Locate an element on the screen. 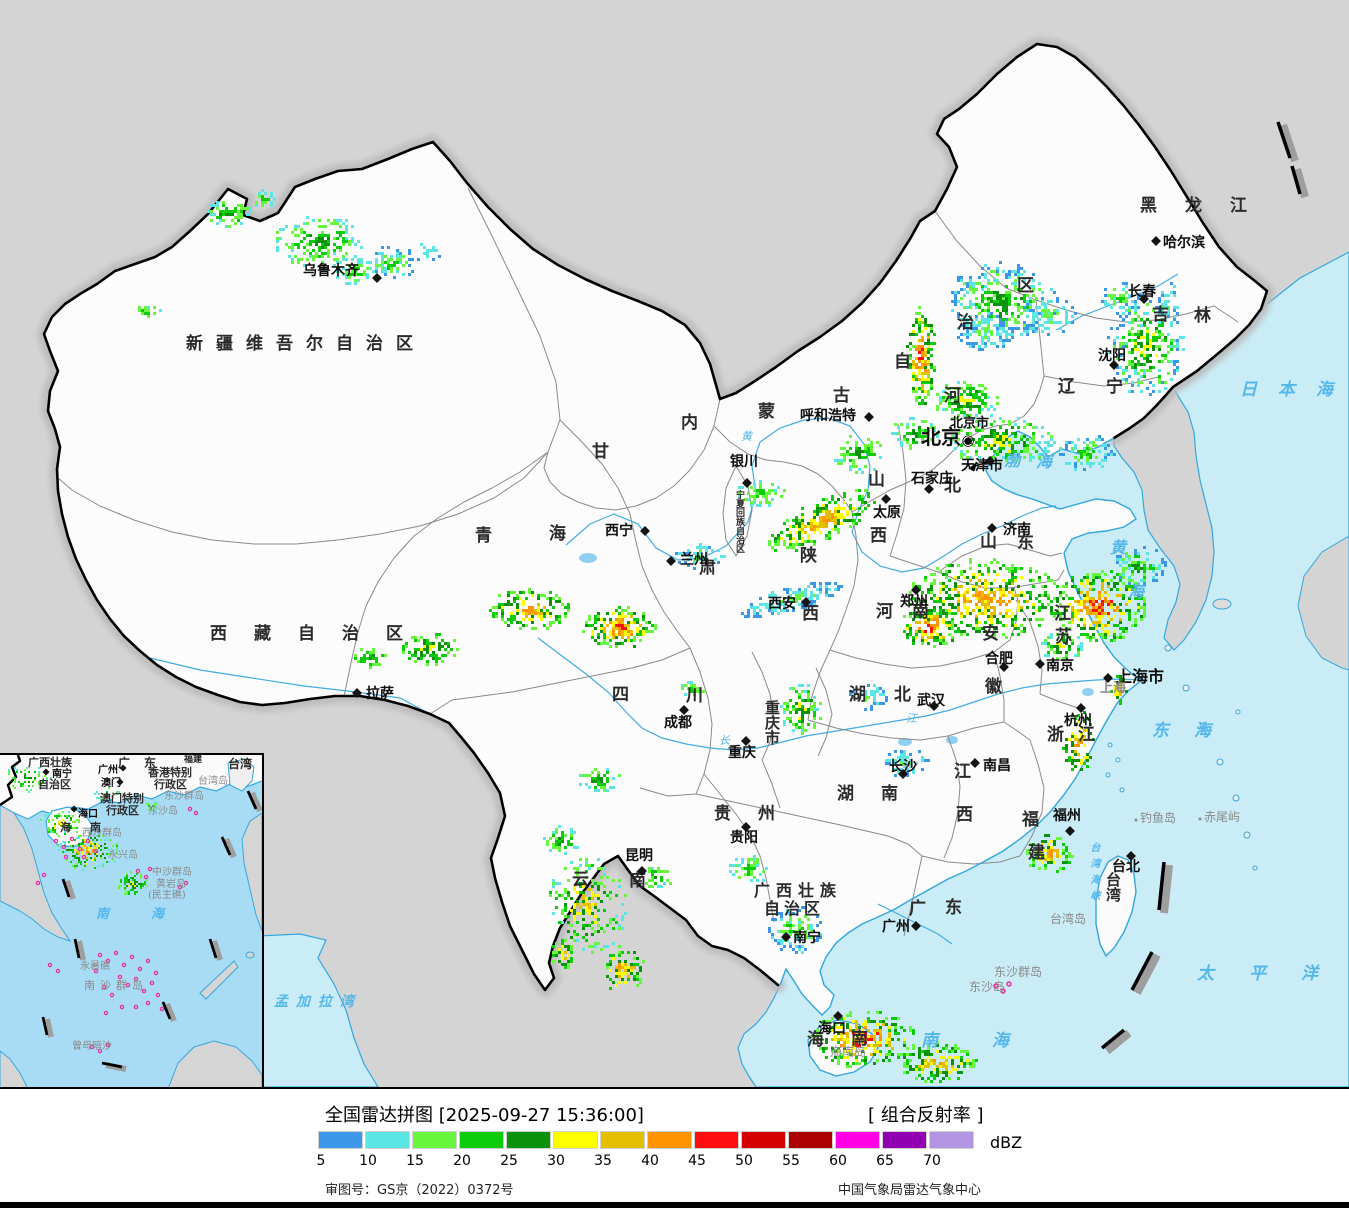 The image size is (1349, 1208). legend-product-name: [ 组合反射率 ] is located at coordinates (926, 1115).